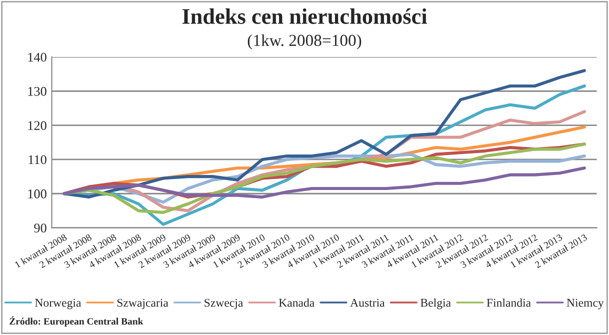 This screenshot has width=609, height=335. I want to click on y-tick-label: 130, so click(37, 91).